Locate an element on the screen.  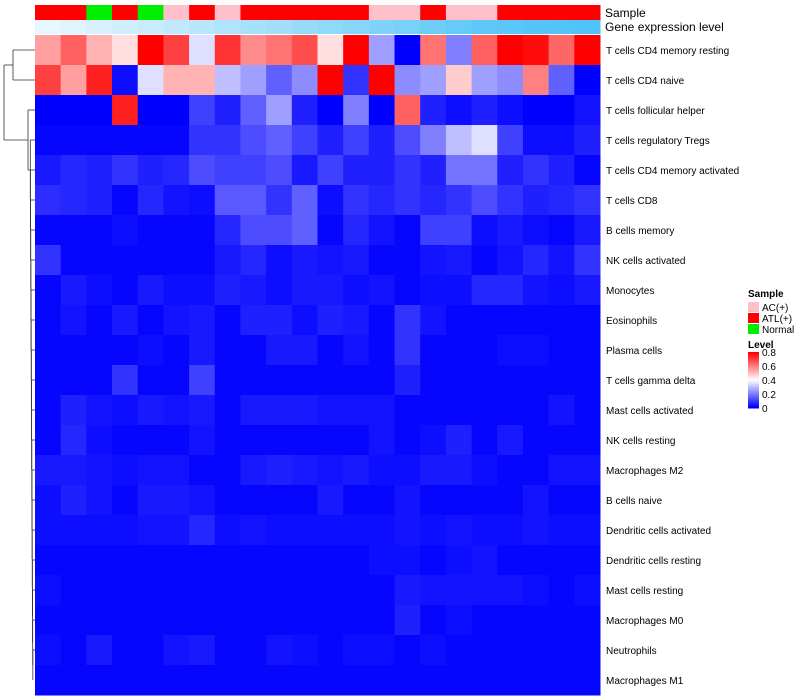
sample-annotation-label: Sample is located at coordinates (625, 13).